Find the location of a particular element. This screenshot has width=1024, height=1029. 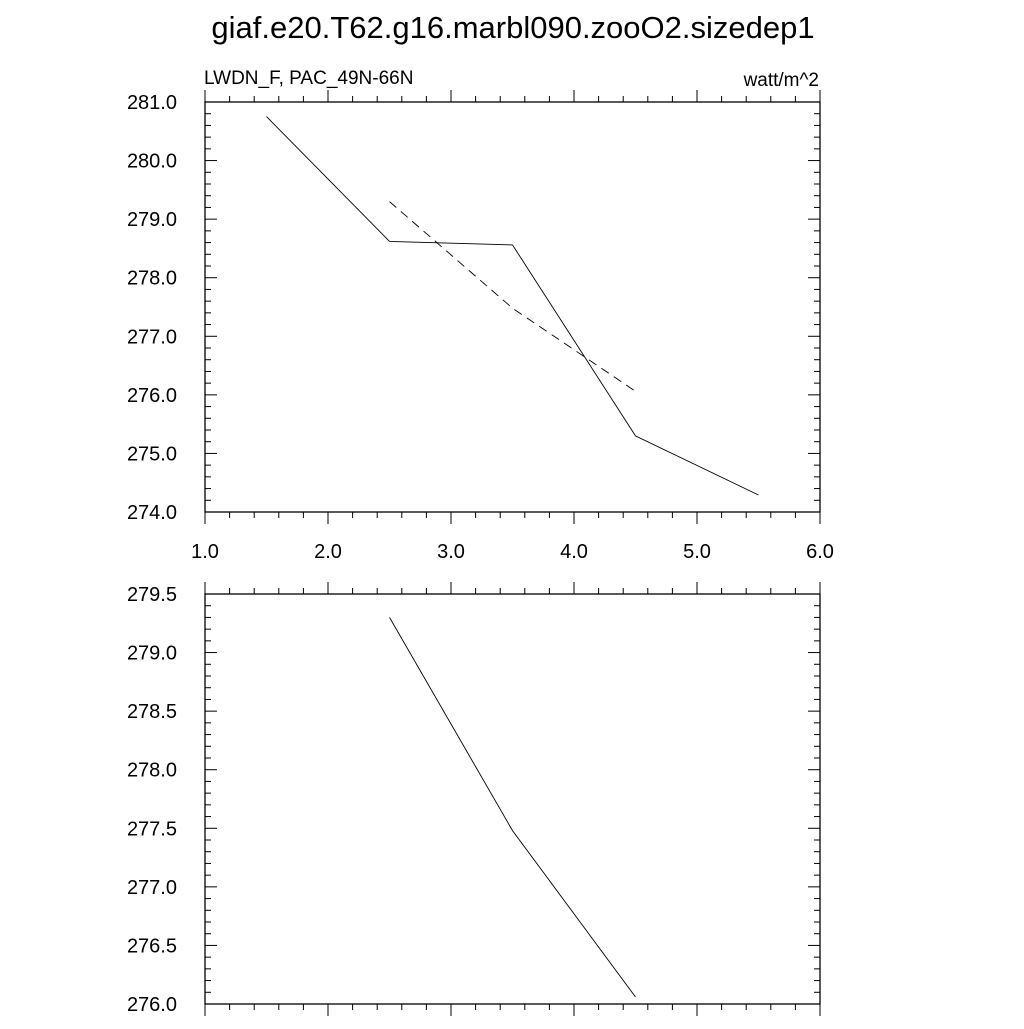

bottom-series-solid-line is located at coordinates (512, 807).